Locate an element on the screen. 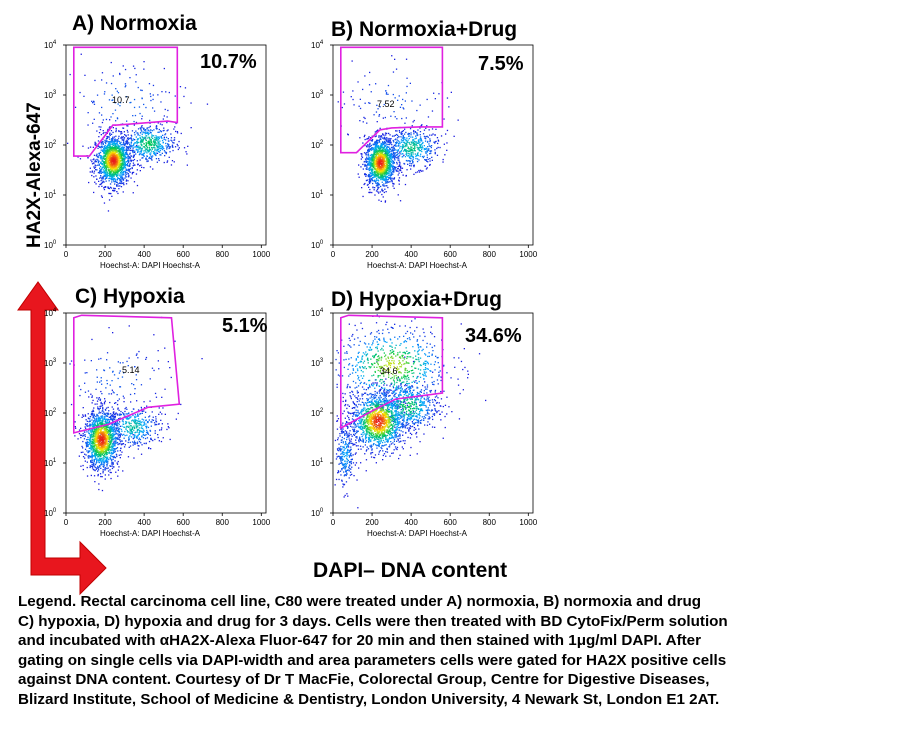 This screenshot has height=733, width=910. density-dots is located at coordinates (398, 124).